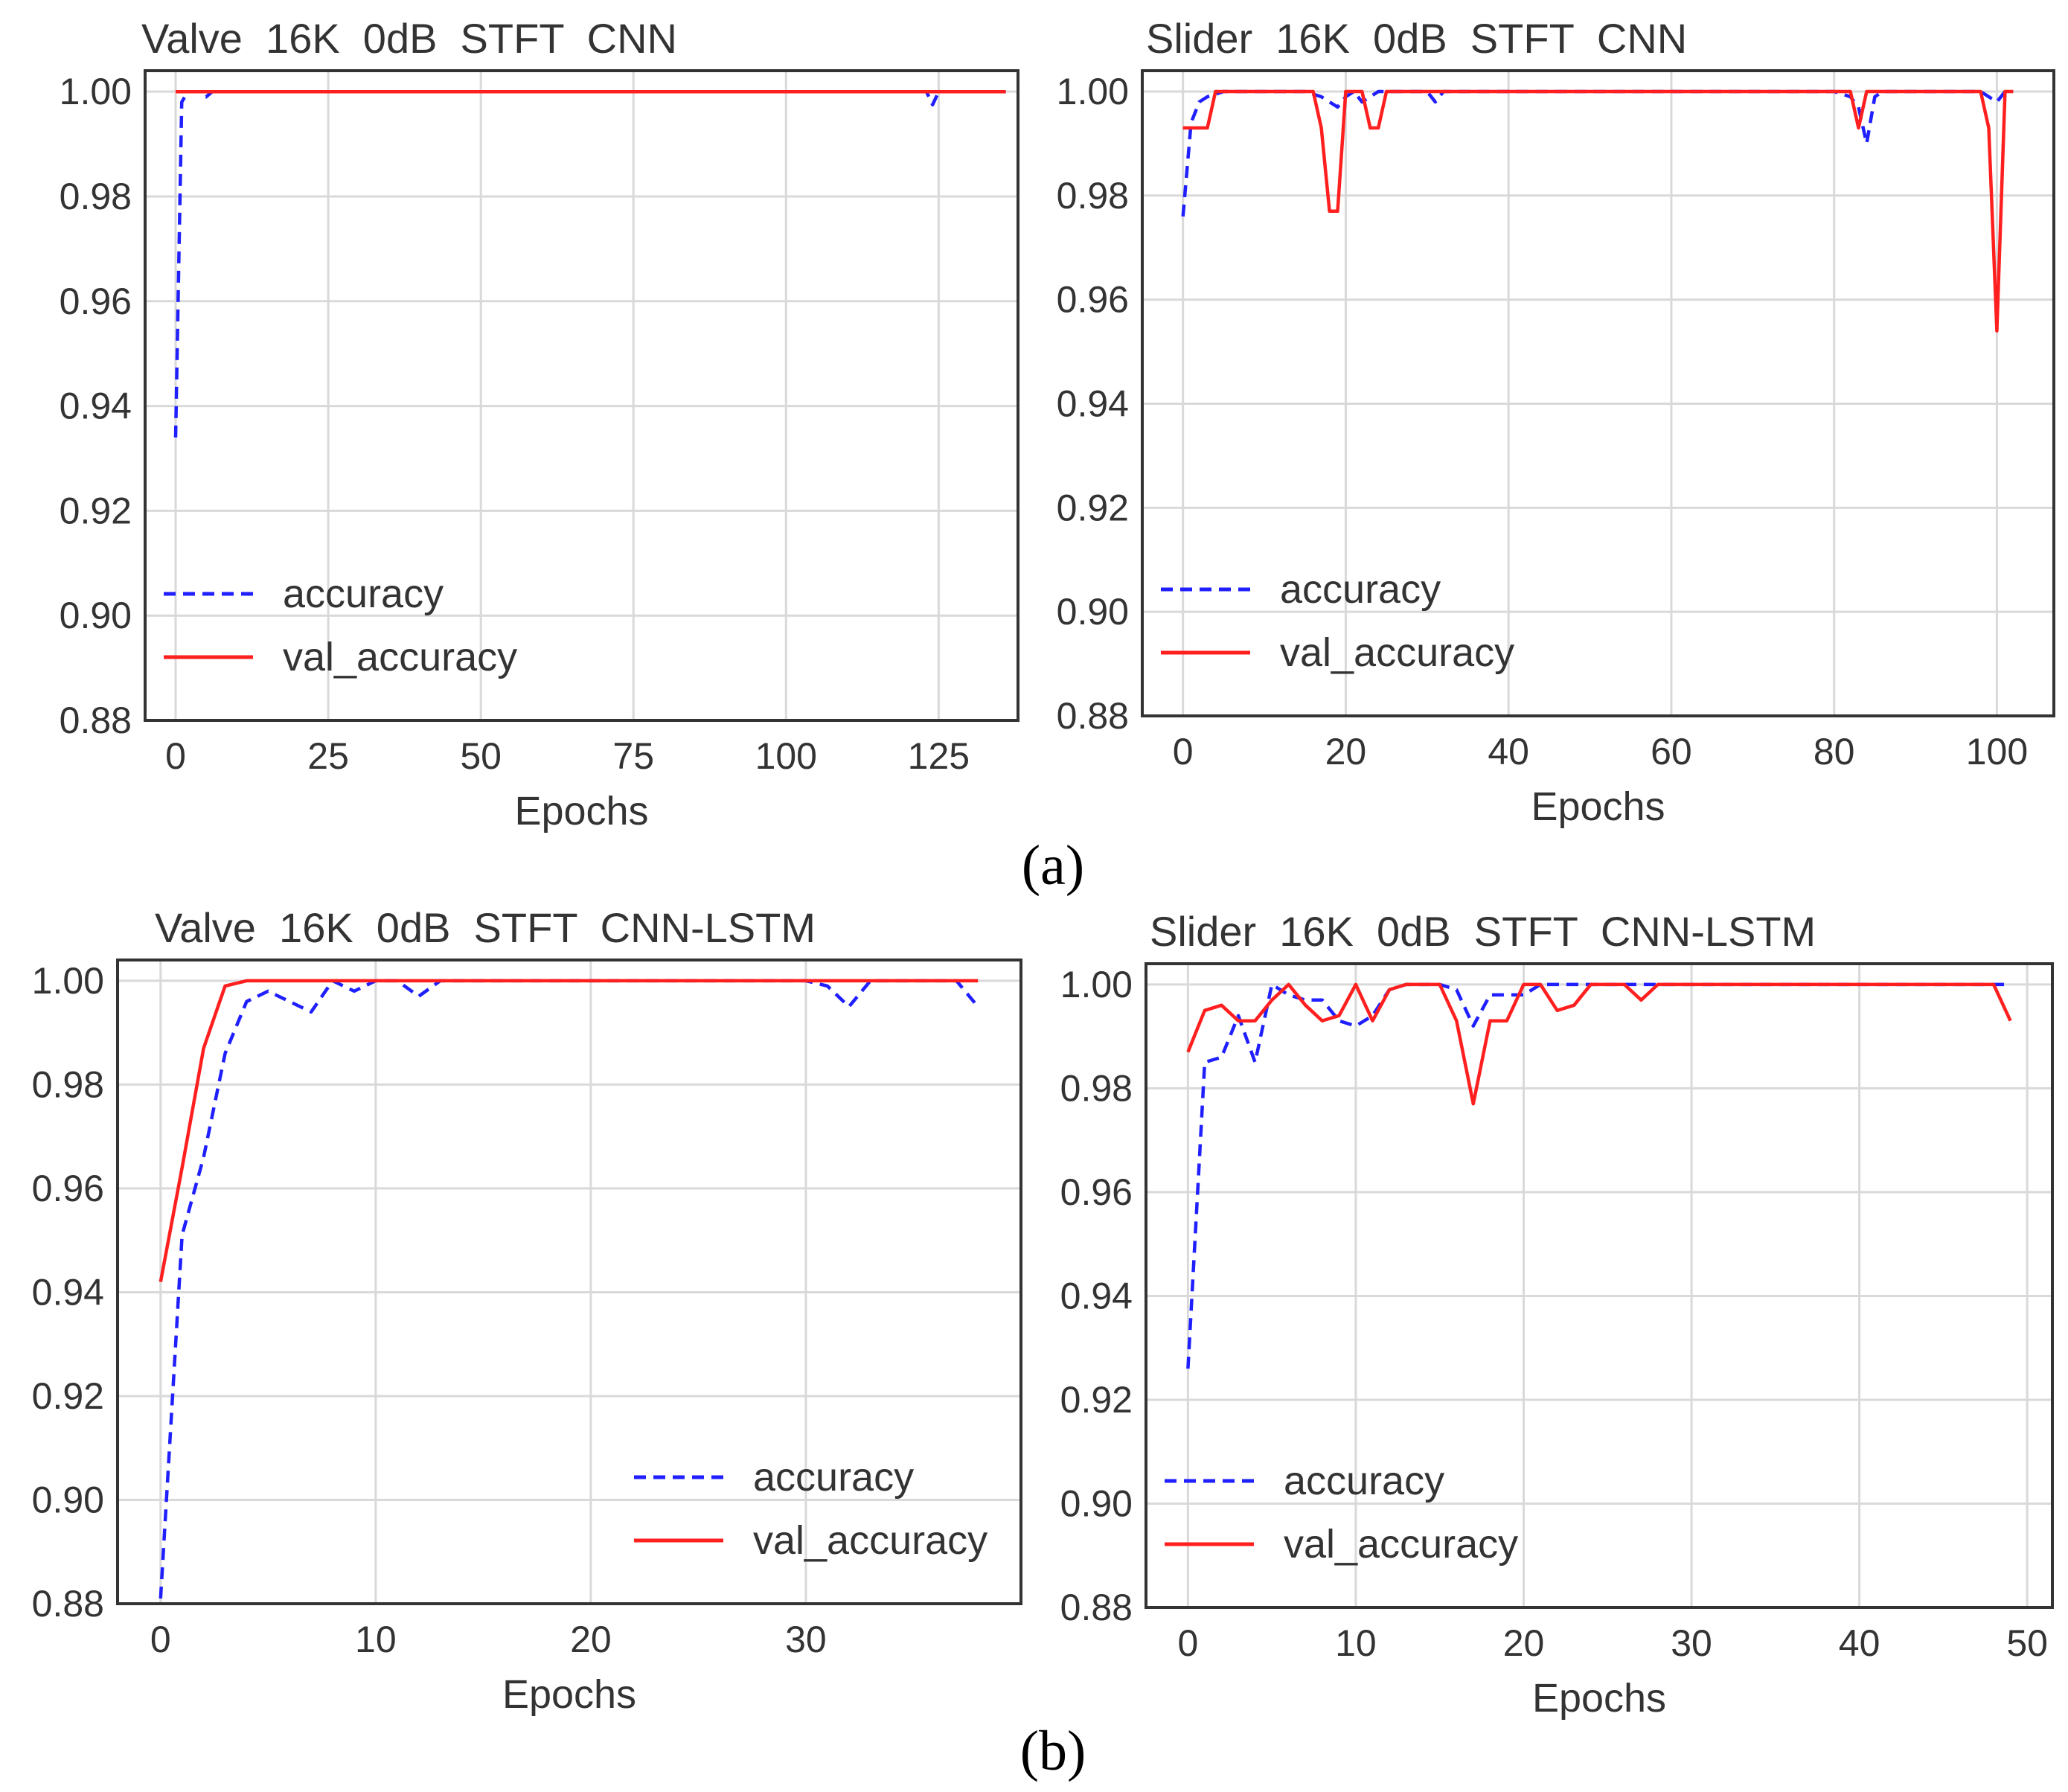  I want to click on chart-title: Valve 16K 0dB STFT CNN, so click(409, 38).